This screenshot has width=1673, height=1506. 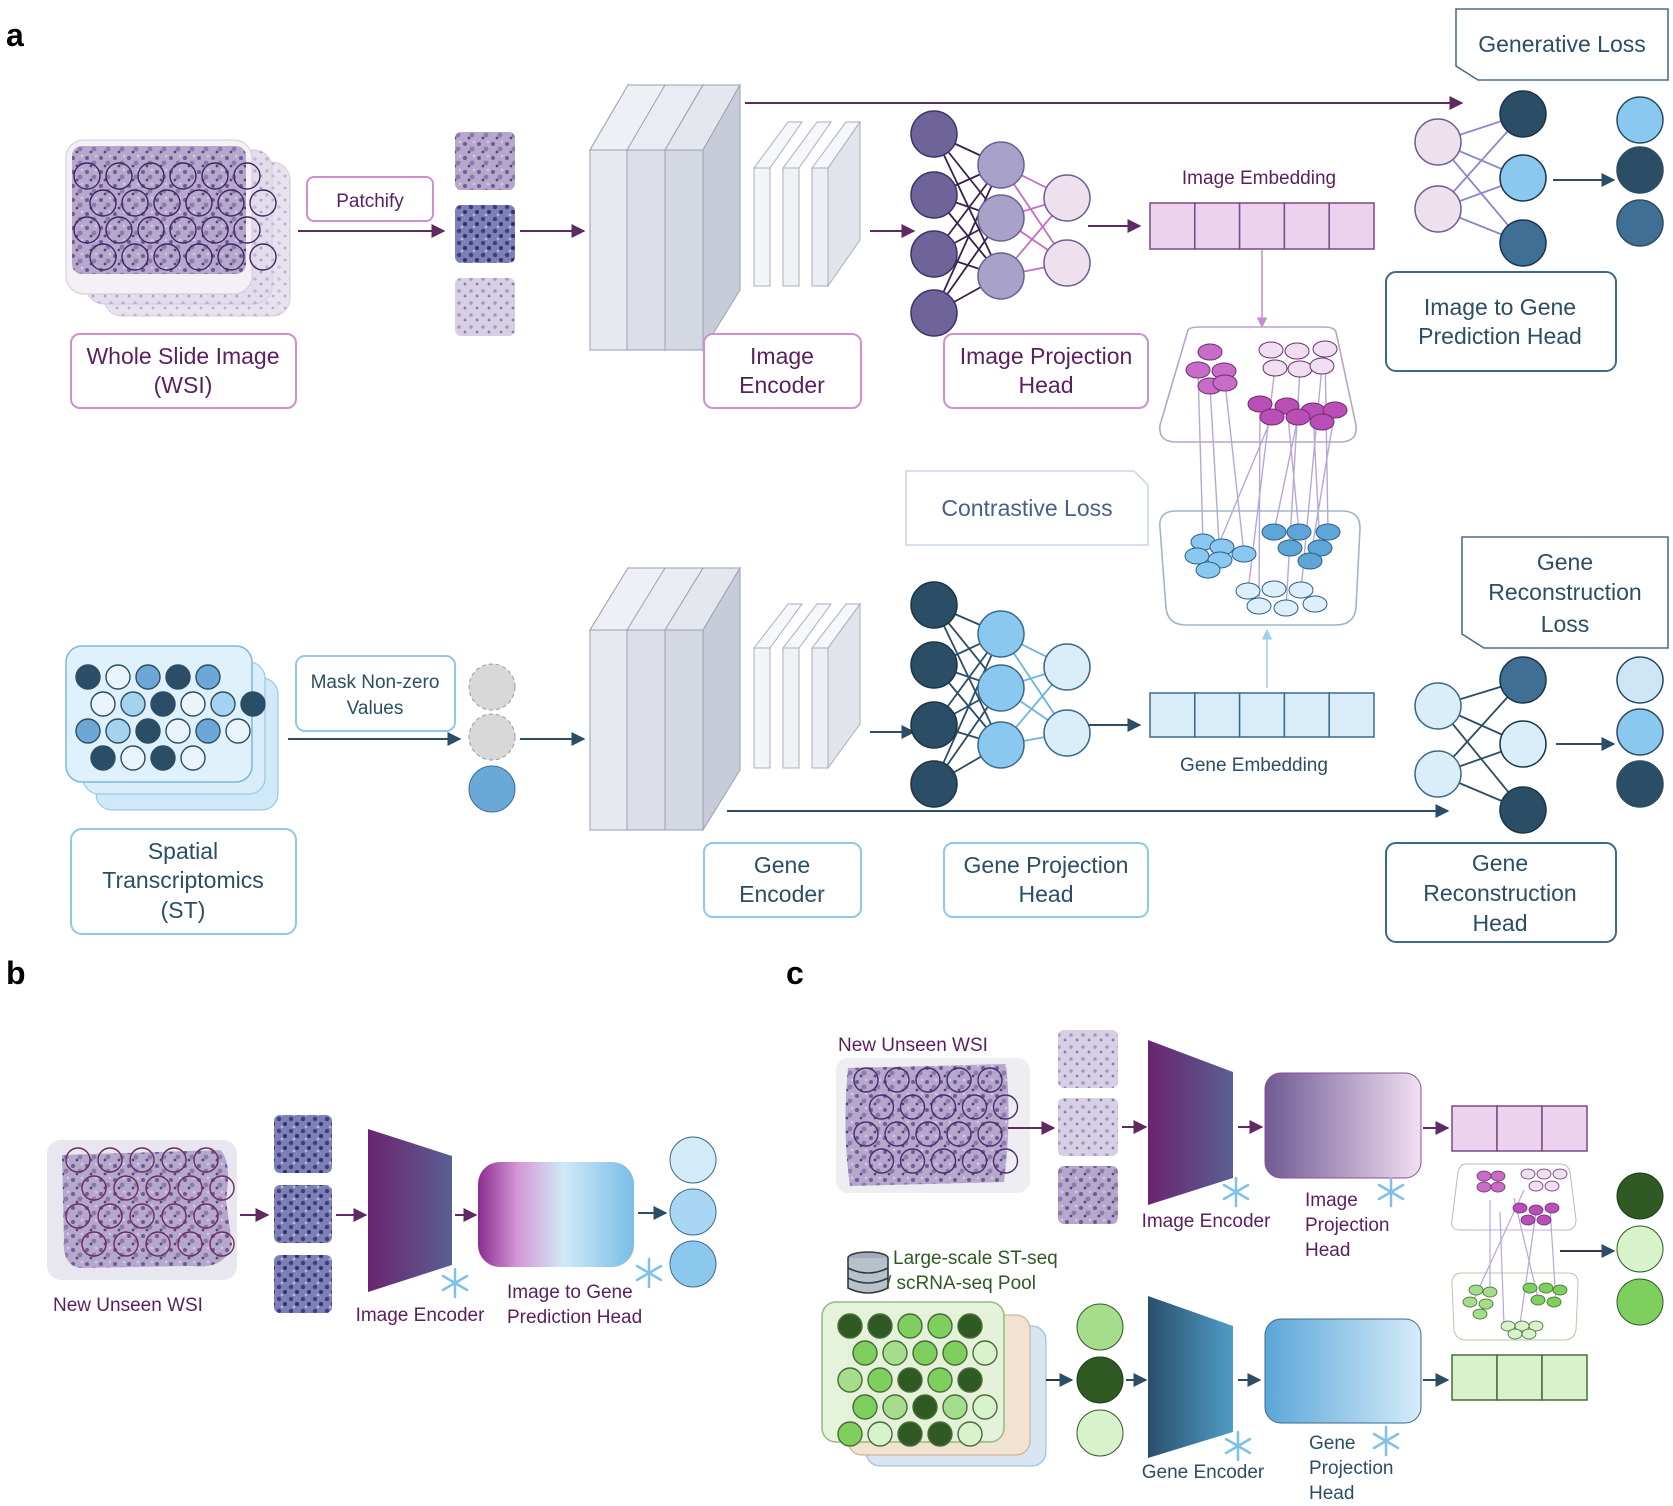 What do you see at coordinates (782, 894) in the screenshot?
I see `gene-encoder-label-line2: Encoder` at bounding box center [782, 894].